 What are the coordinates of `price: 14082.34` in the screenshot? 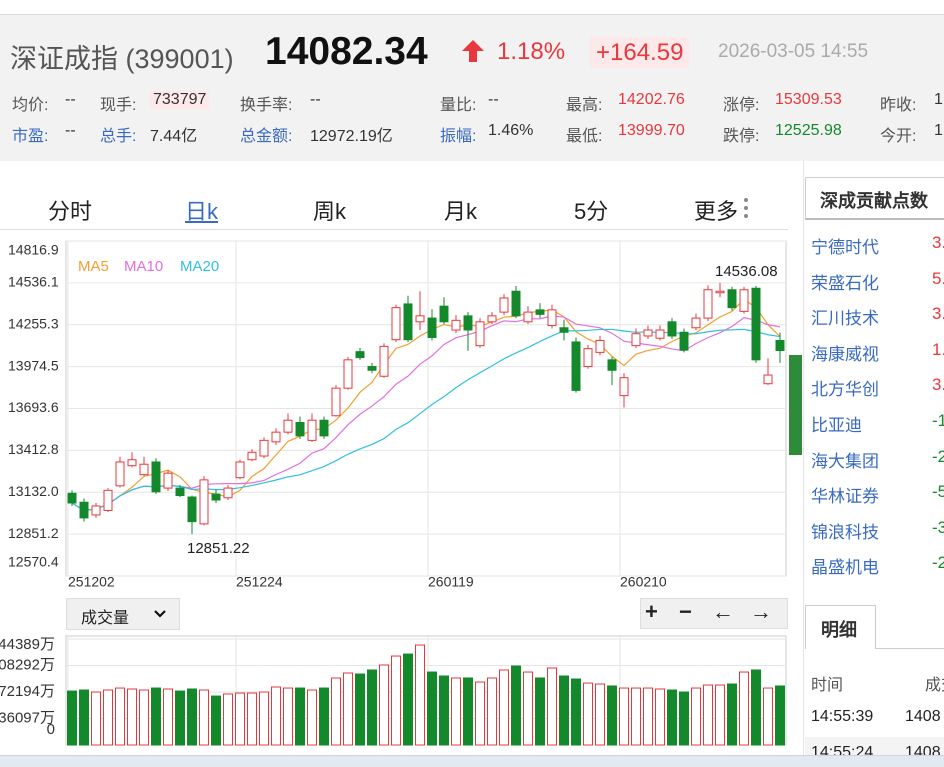 It's located at (346, 51).